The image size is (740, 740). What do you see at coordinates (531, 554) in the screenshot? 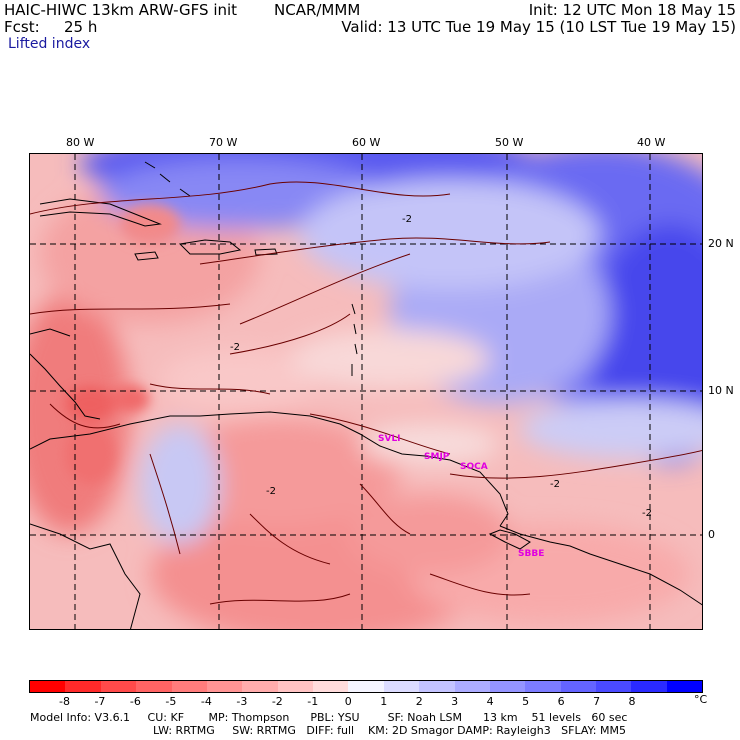
I see `station-label: SBBE` at bounding box center [531, 554].